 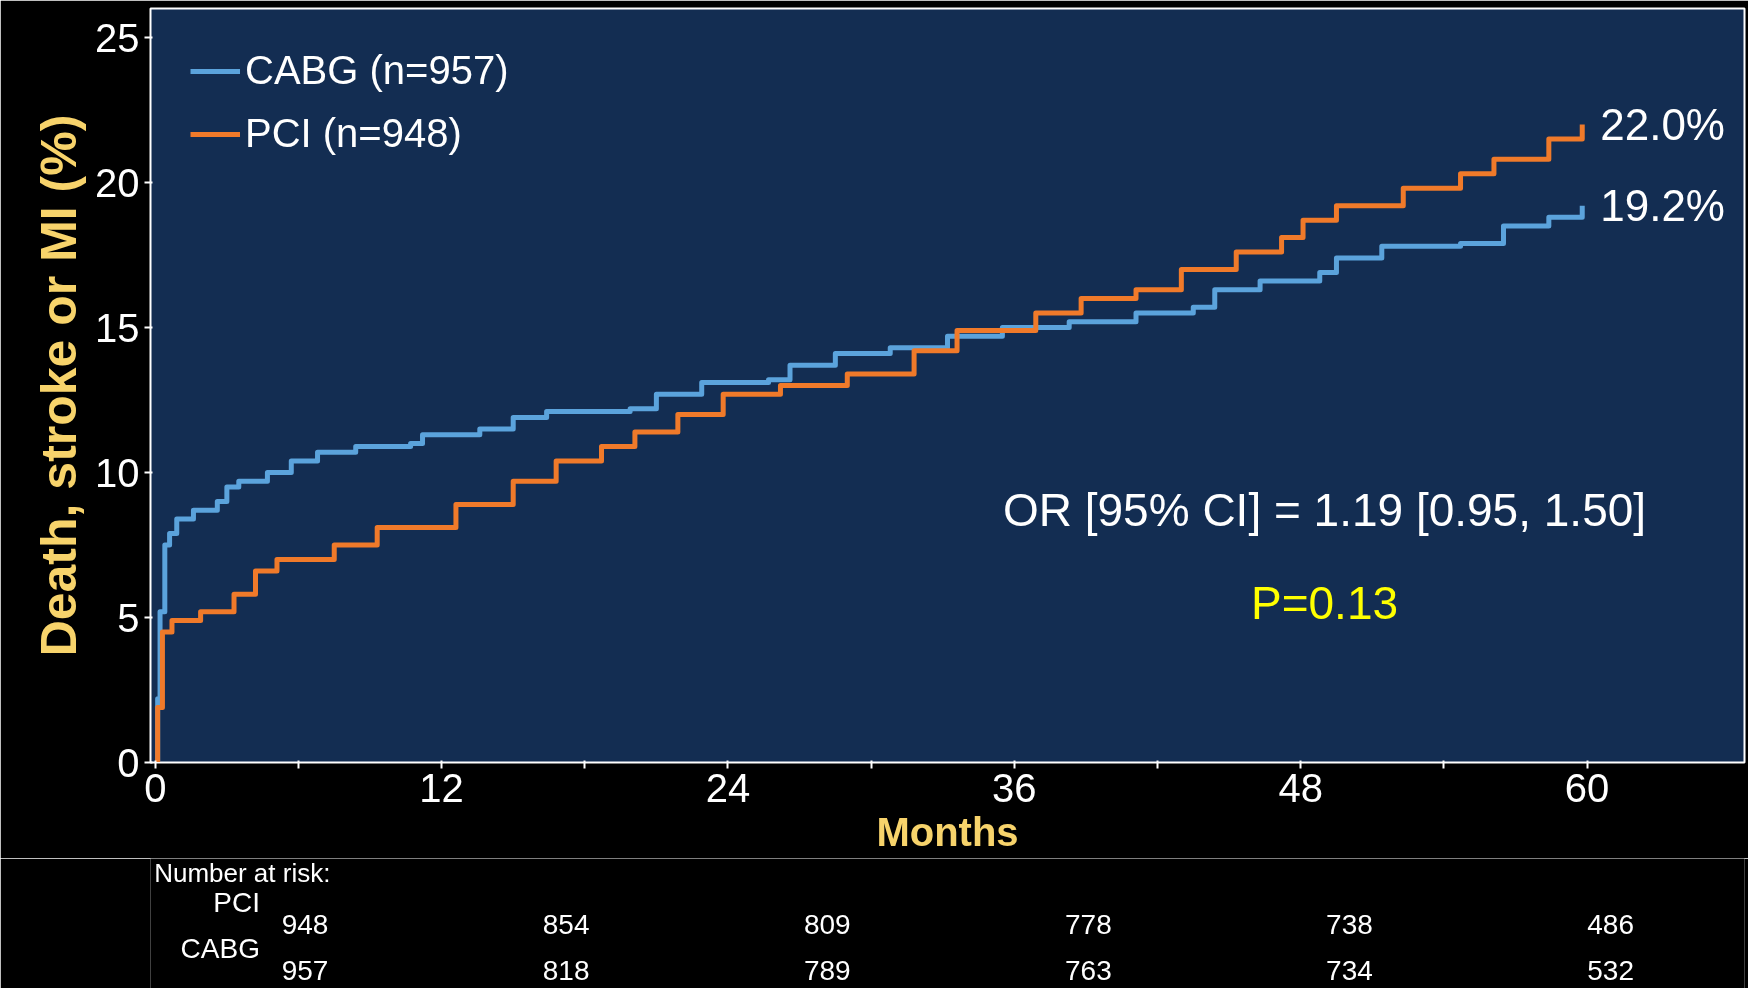 What do you see at coordinates (117, 182) in the screenshot?
I see `y-tick-label: 20` at bounding box center [117, 182].